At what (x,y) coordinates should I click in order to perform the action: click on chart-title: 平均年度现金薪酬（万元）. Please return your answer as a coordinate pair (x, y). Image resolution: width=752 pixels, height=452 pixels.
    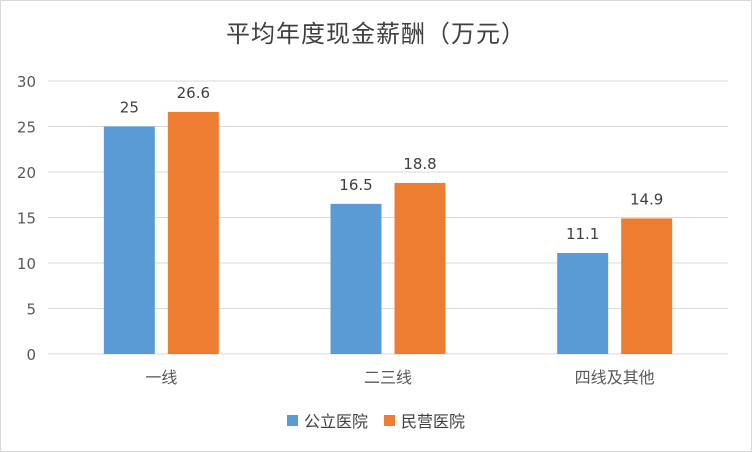
    Looking at the image, I should click on (376, 34).